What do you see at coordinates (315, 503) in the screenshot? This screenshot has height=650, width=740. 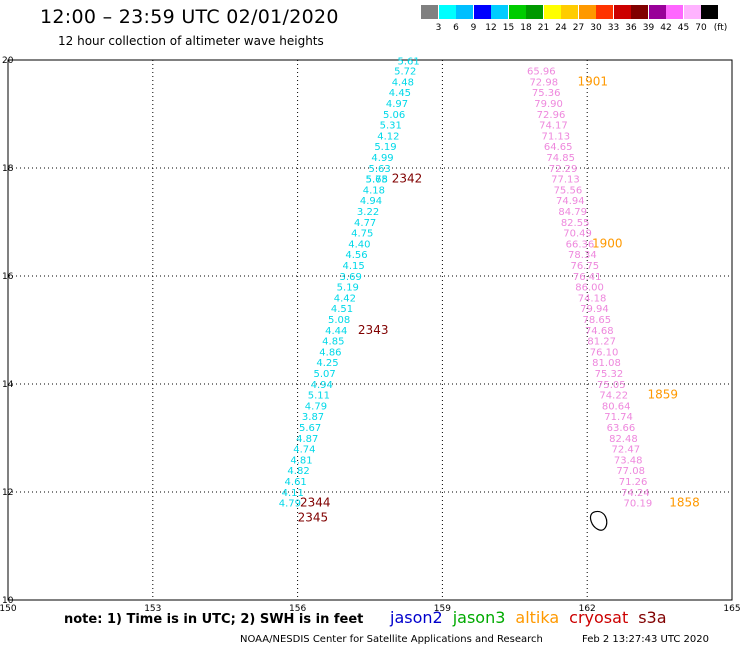 I see `time-label: 2344` at bounding box center [315, 503].